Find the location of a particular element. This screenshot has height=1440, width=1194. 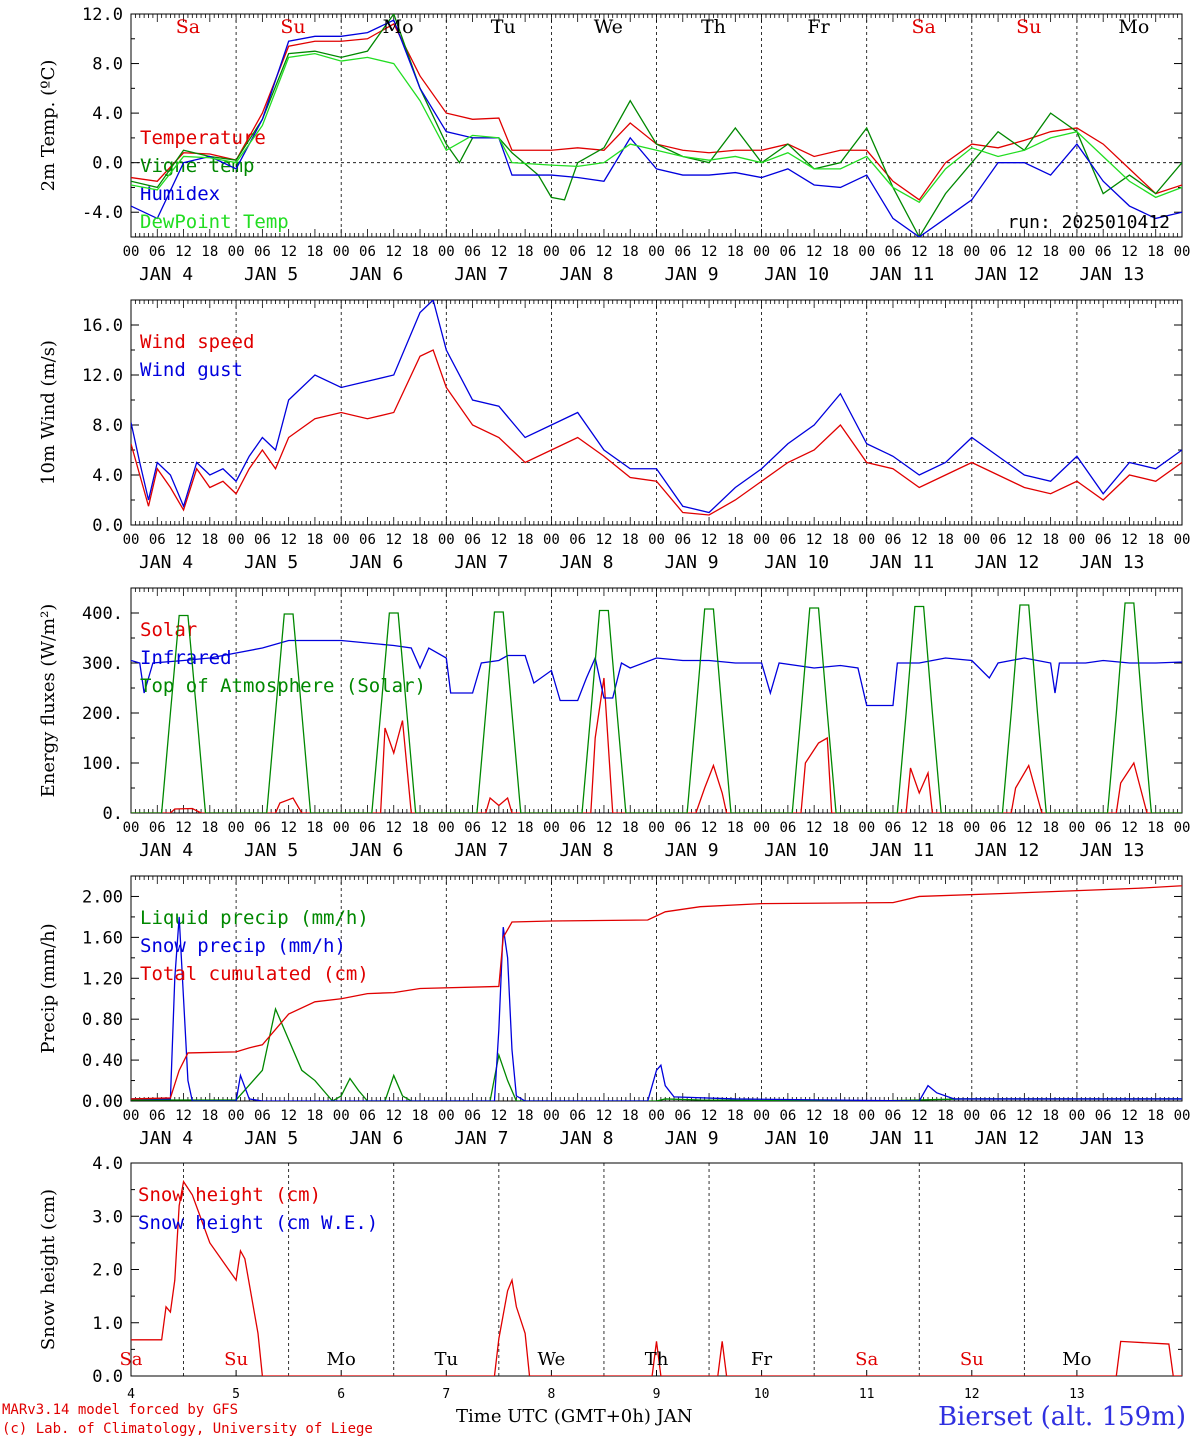

y-tick-label: 12.0 is located at coordinates (102, 376).